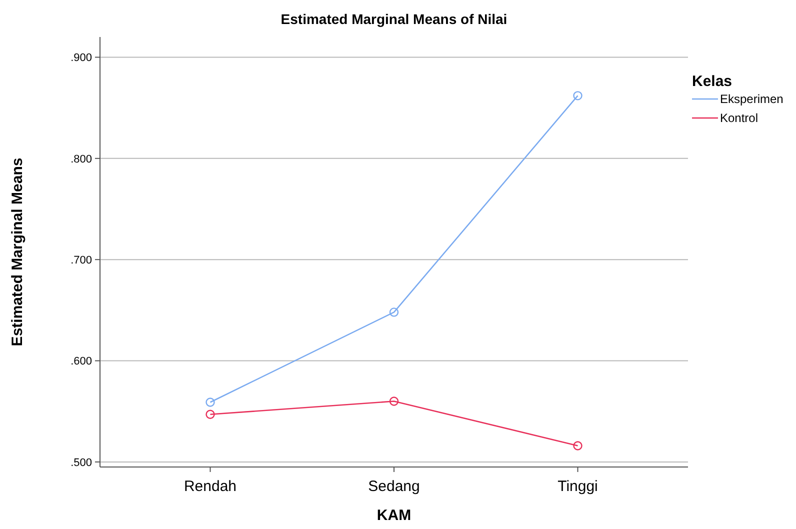  I want to click on y-axis-title: Estimated Marginal Means, so click(17, 252).